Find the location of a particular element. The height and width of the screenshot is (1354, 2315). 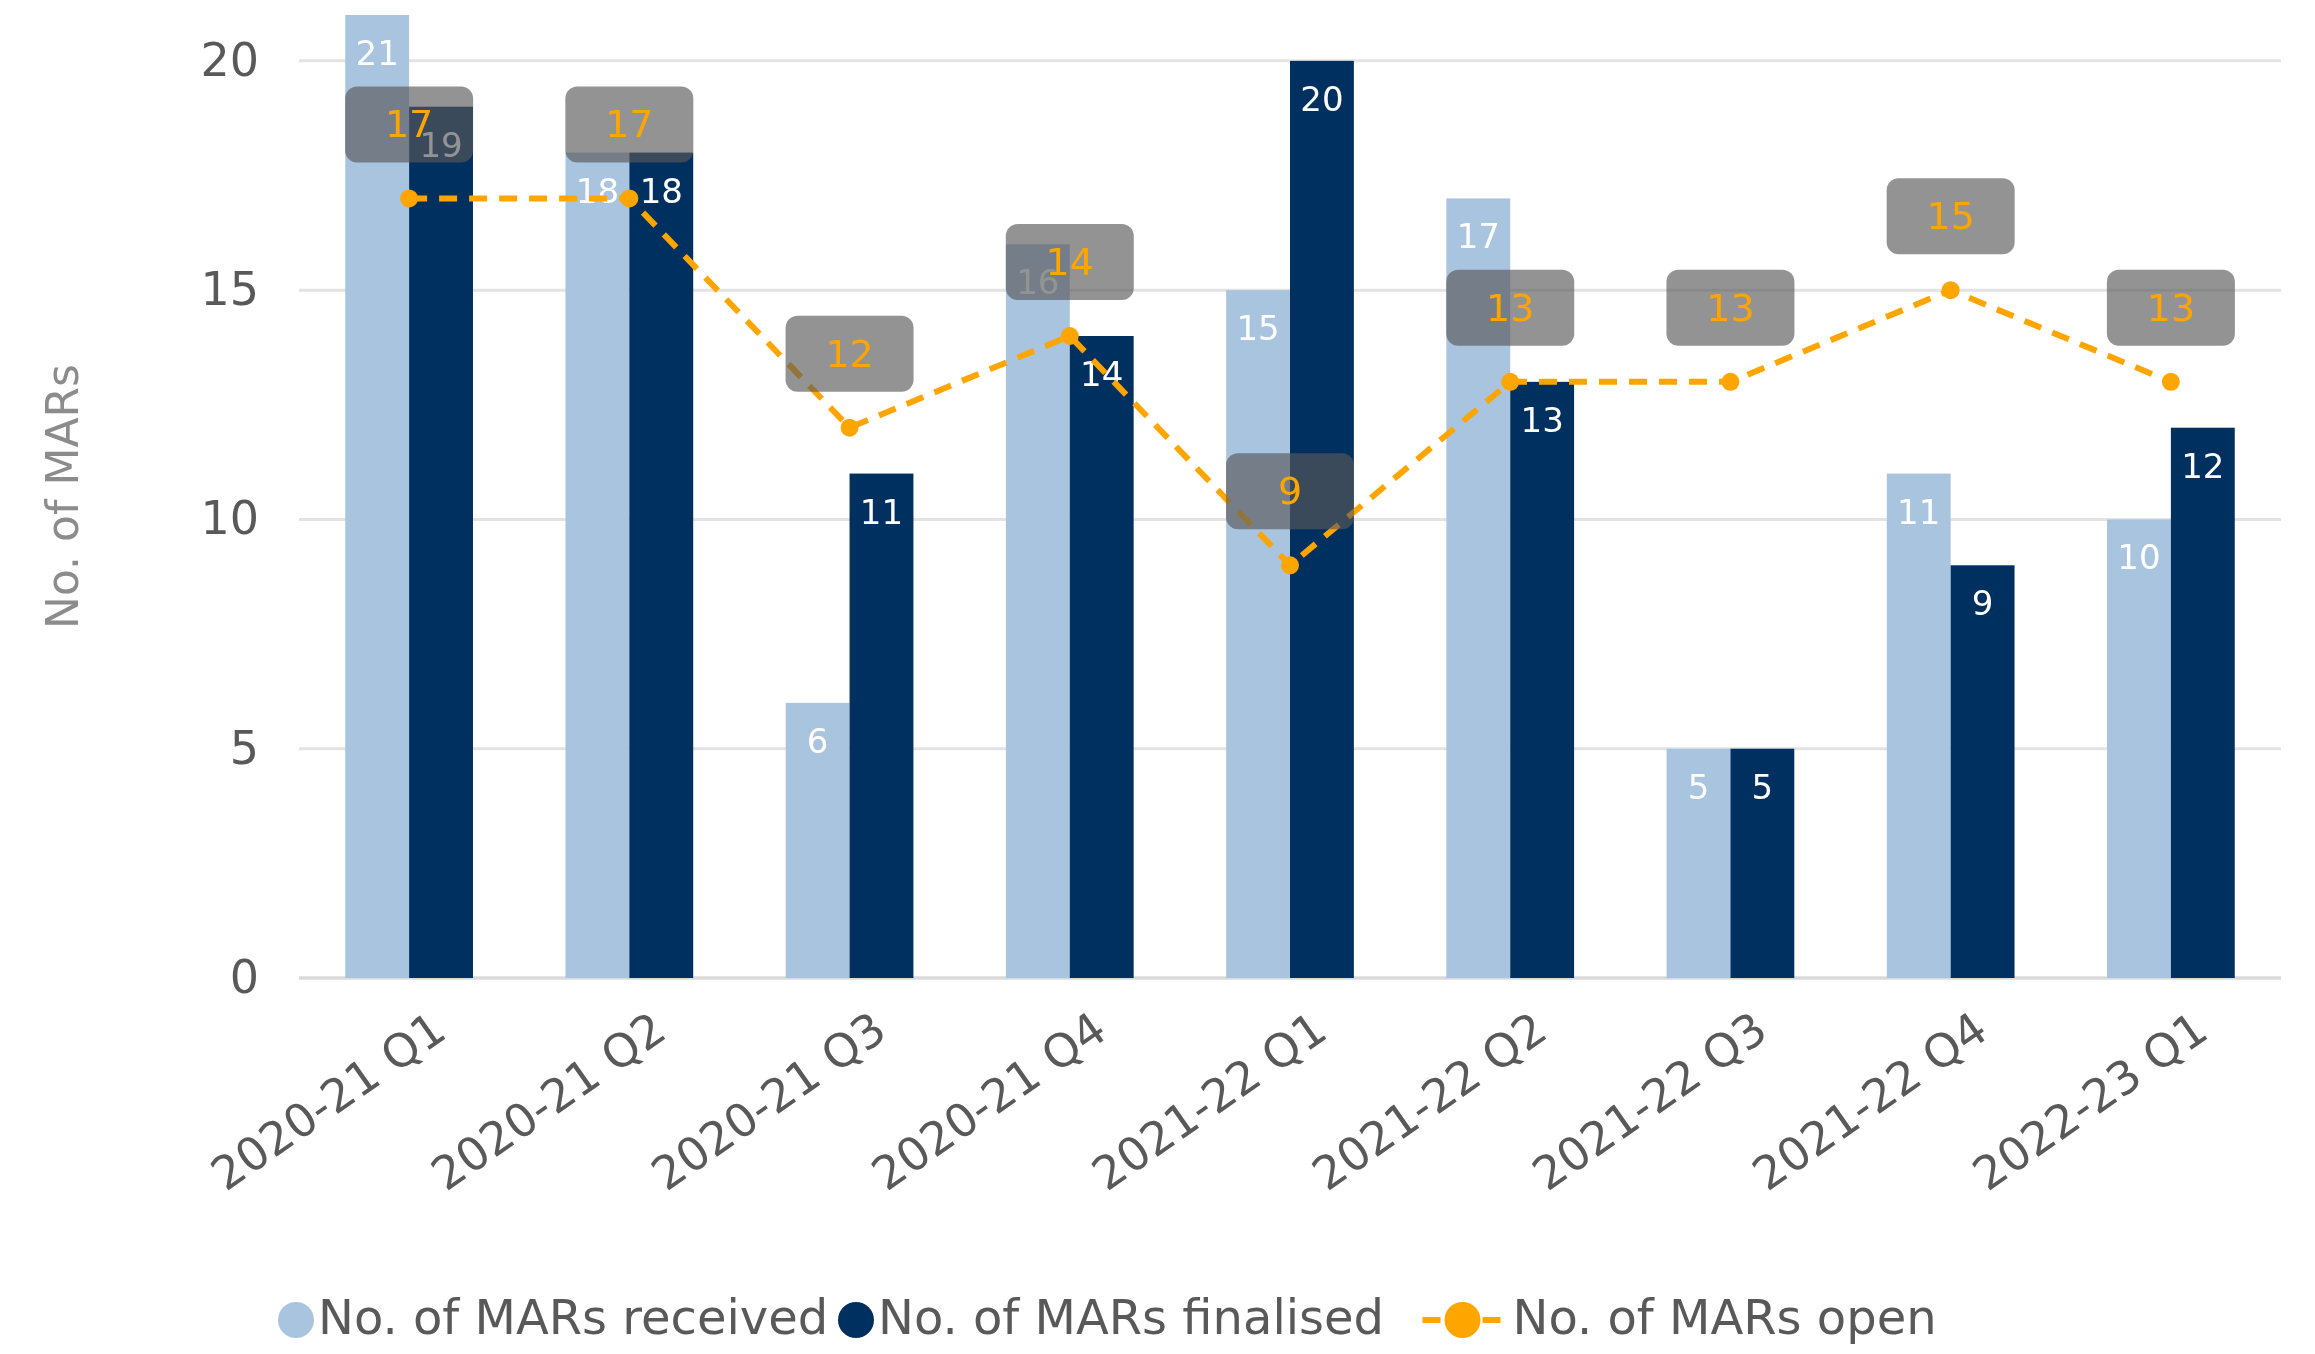

legend-label: No. of MARs open is located at coordinates (1724, 1317).